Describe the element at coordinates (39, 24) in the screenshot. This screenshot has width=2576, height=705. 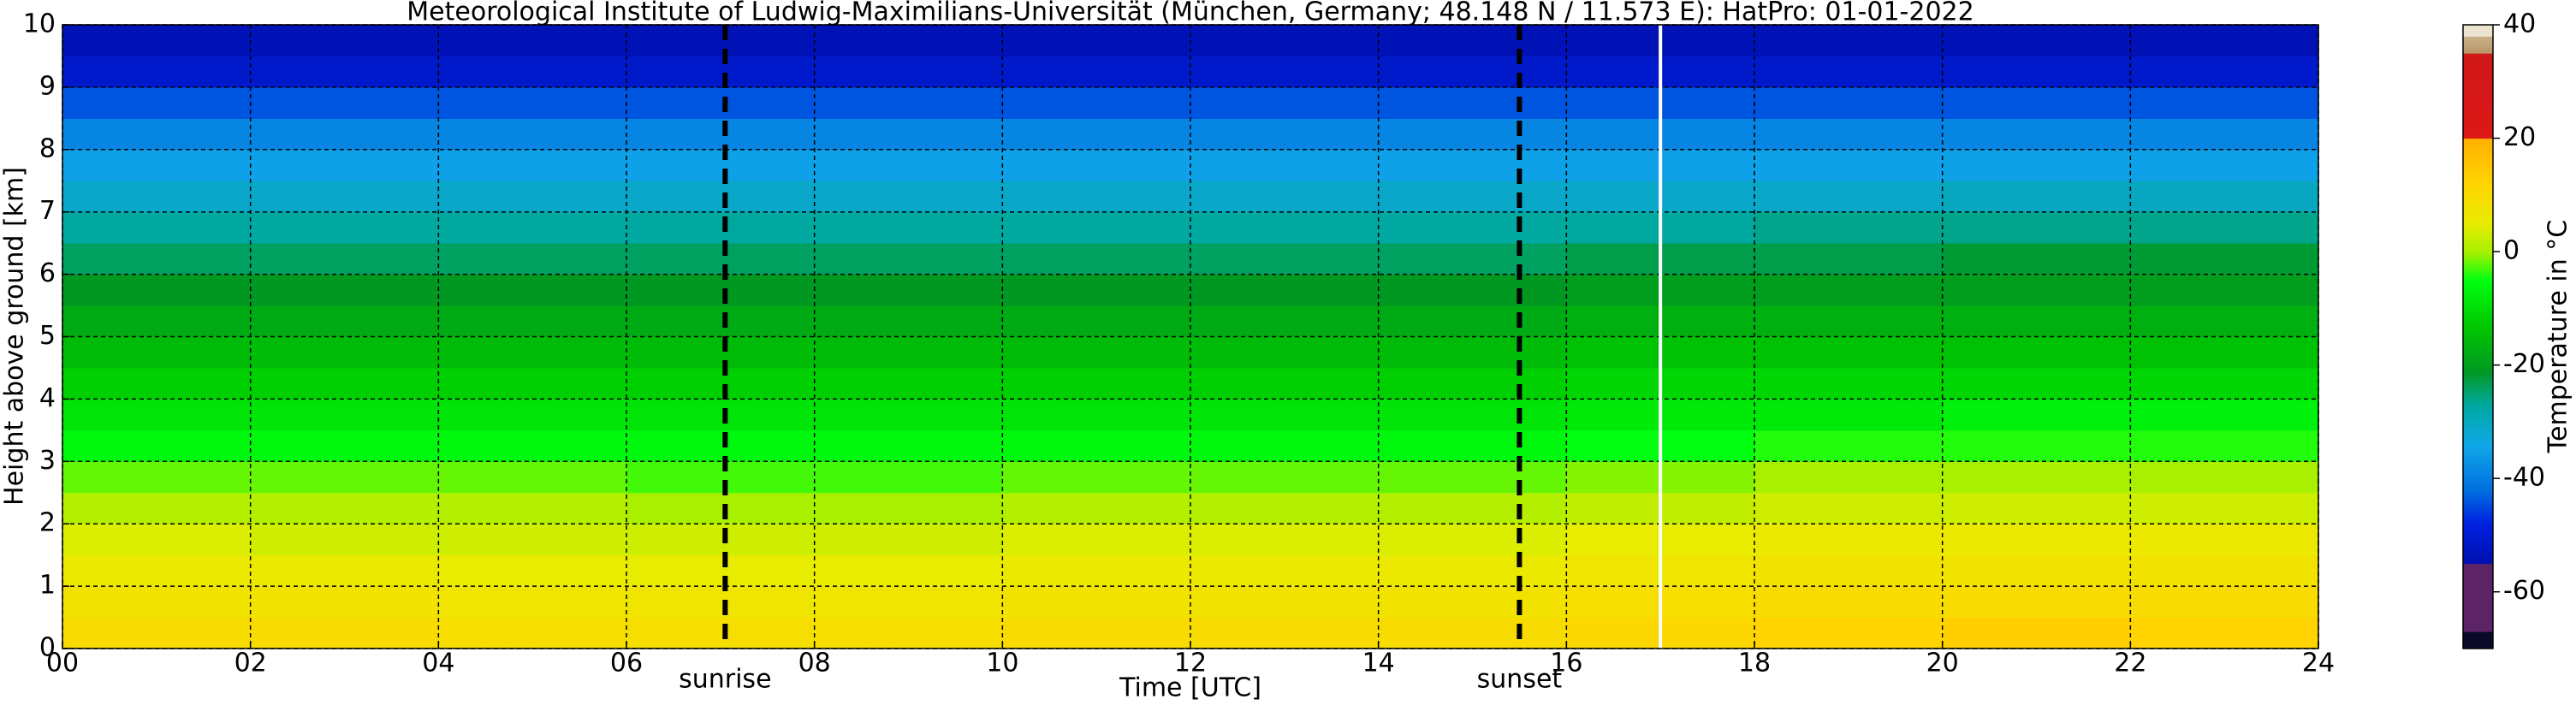
I see `y-tick-label: 10` at that location.